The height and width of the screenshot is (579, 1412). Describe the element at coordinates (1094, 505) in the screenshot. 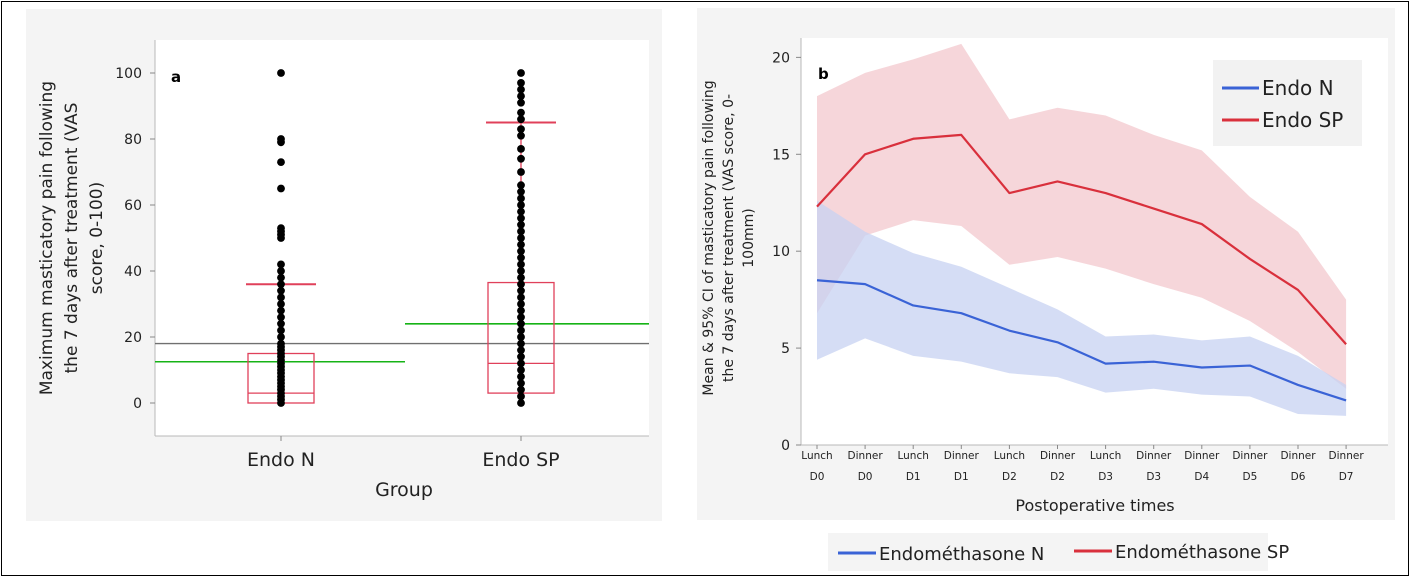

I see `panel-b-x-axis-title: Postoperative times` at that location.